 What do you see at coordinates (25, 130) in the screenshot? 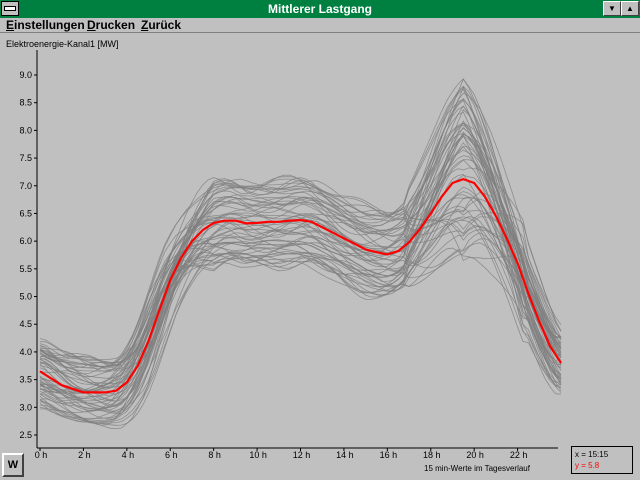
I see `y-tick-label: 8.0` at bounding box center [25, 130].